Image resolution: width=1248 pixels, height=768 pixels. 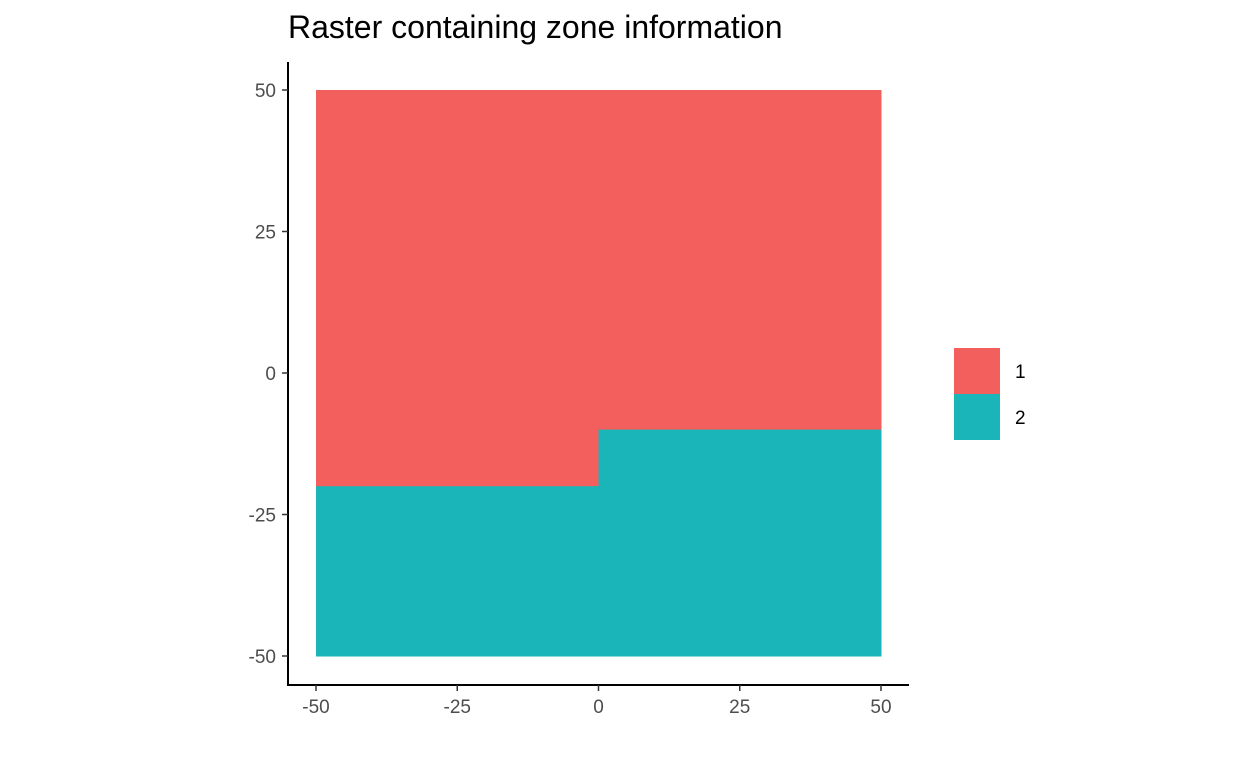 What do you see at coordinates (265, 233) in the screenshot?
I see `y-tick-label: 25` at bounding box center [265, 233].